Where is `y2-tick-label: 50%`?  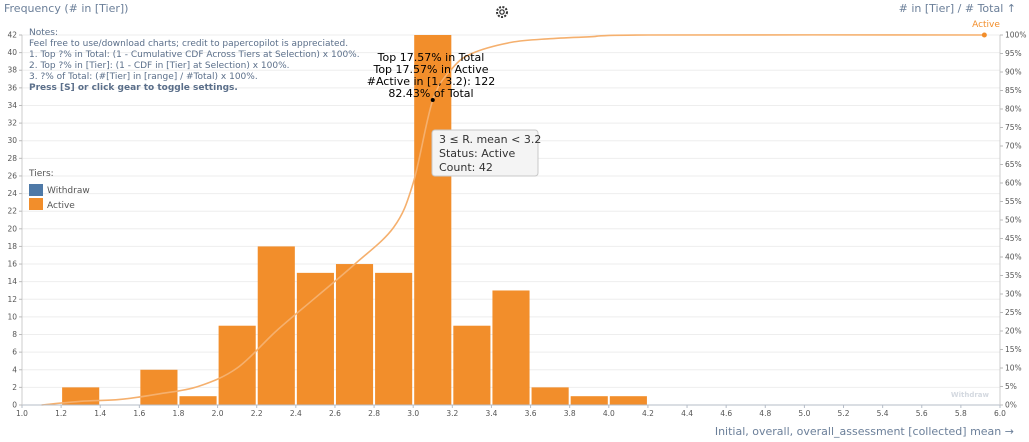 y2-tick-label: 50% is located at coordinates (1013, 220).